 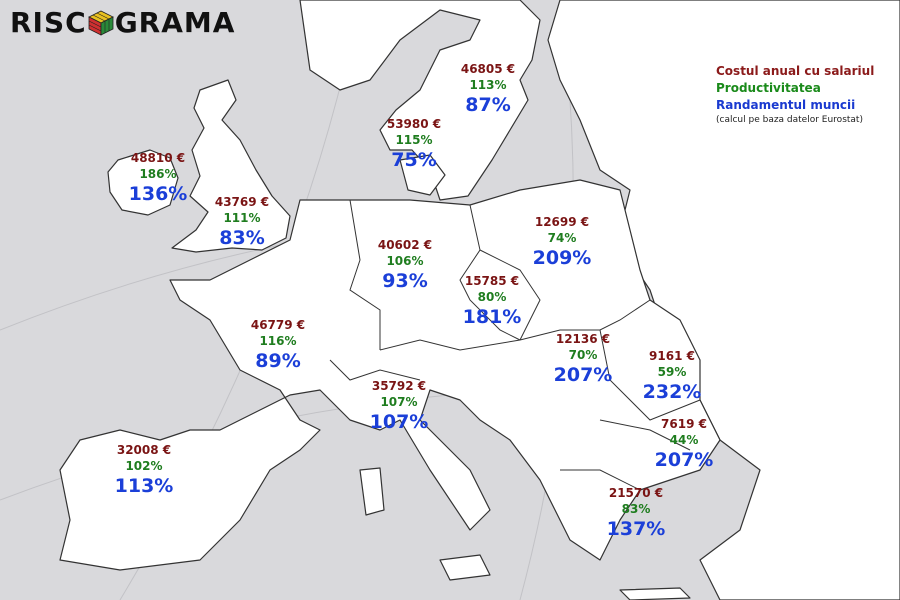 What do you see at coordinates (795, 71) in the screenshot?
I see `legend-cost: Costul anual cu salariul` at bounding box center [795, 71].